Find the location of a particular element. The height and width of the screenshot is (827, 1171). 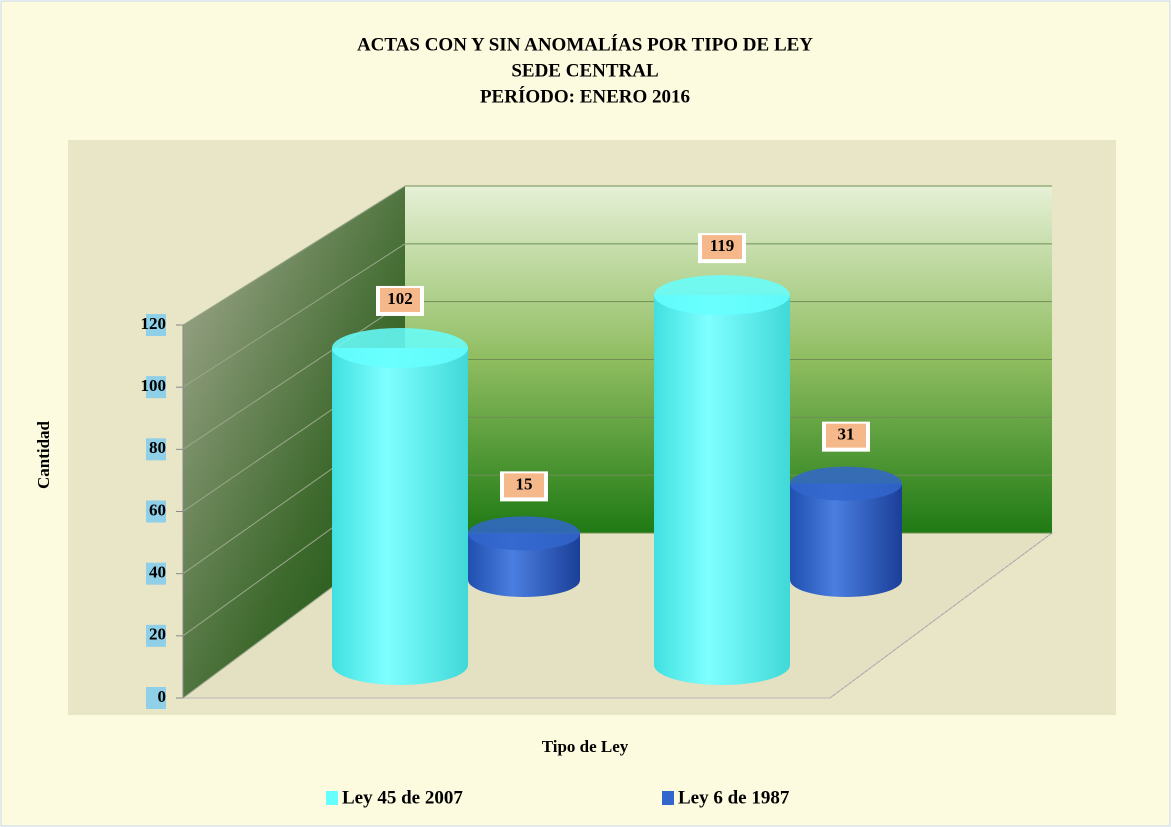

title-line: PERÍODO: ENERO 2016 is located at coordinates (585, 96).